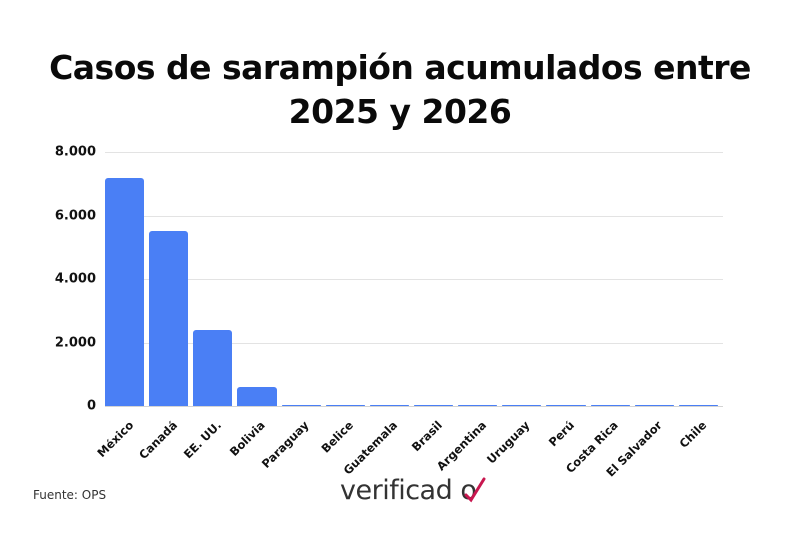 The width and height of the screenshot is (800, 533). I want to click on bar-uruguay, so click(522, 405).